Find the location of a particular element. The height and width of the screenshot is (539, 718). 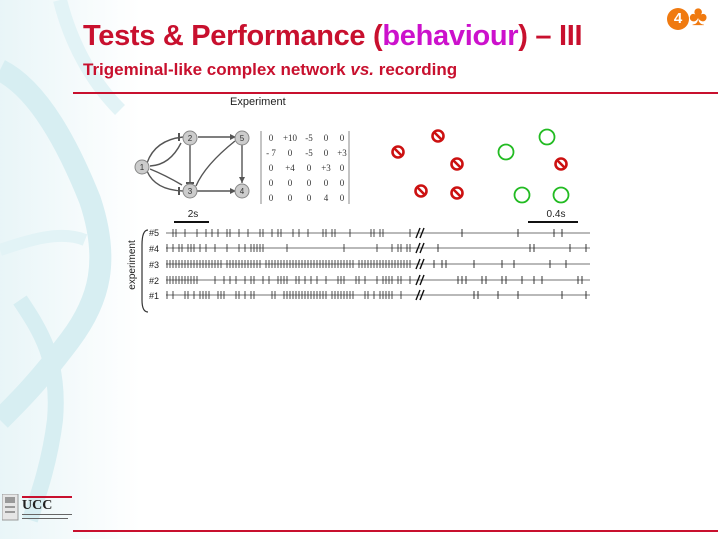

node-label-4: 4 is located at coordinates (242, 191).